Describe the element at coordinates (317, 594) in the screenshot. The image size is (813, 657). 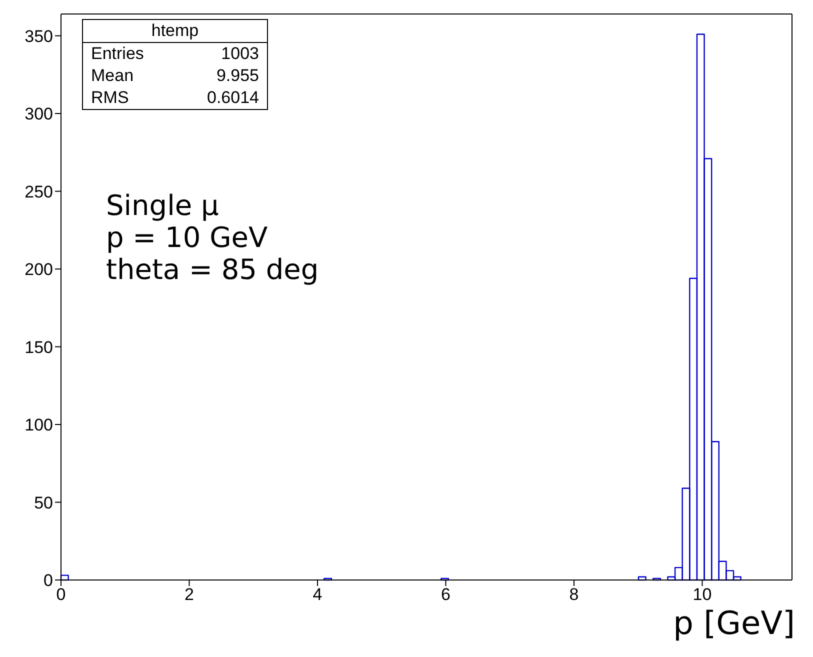
I see `x-tick-label: 4` at that location.